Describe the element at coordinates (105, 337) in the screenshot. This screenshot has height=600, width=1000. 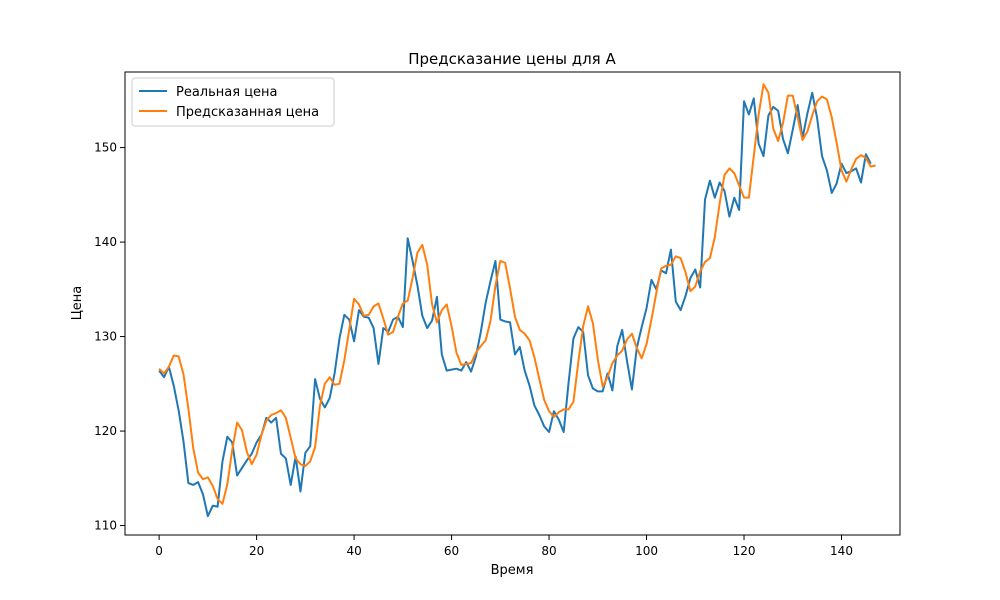
I see `y-tick-label: 130` at that location.